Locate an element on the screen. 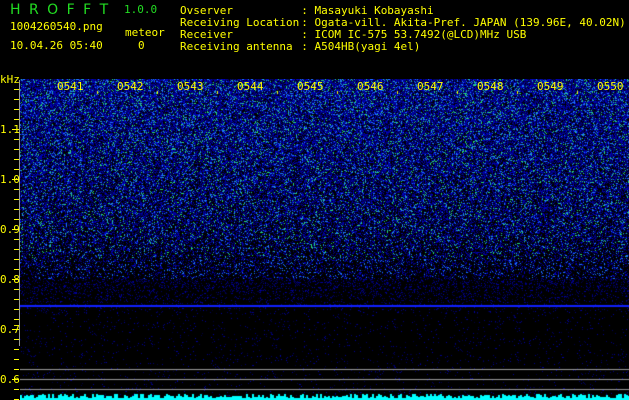  observer-value: : Masayuki Kobayashi is located at coordinates (367, 10).